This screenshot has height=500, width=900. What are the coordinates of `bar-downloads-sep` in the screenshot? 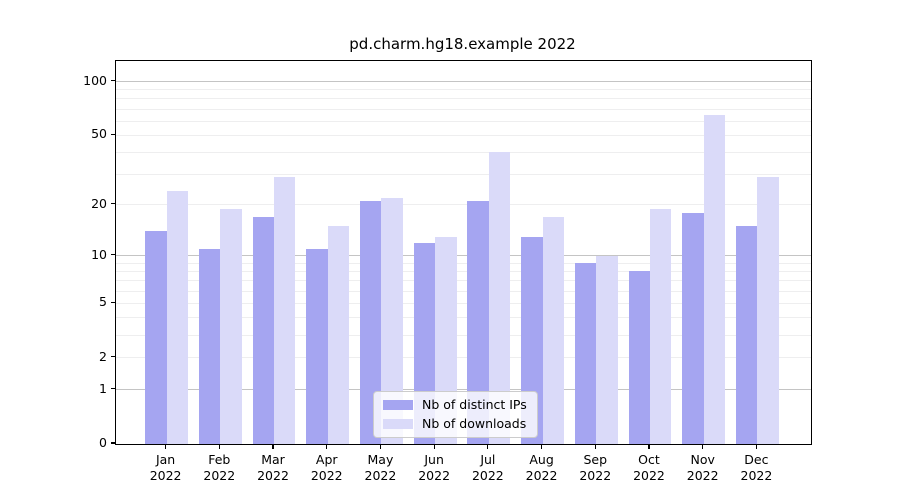 It's located at (607, 349).